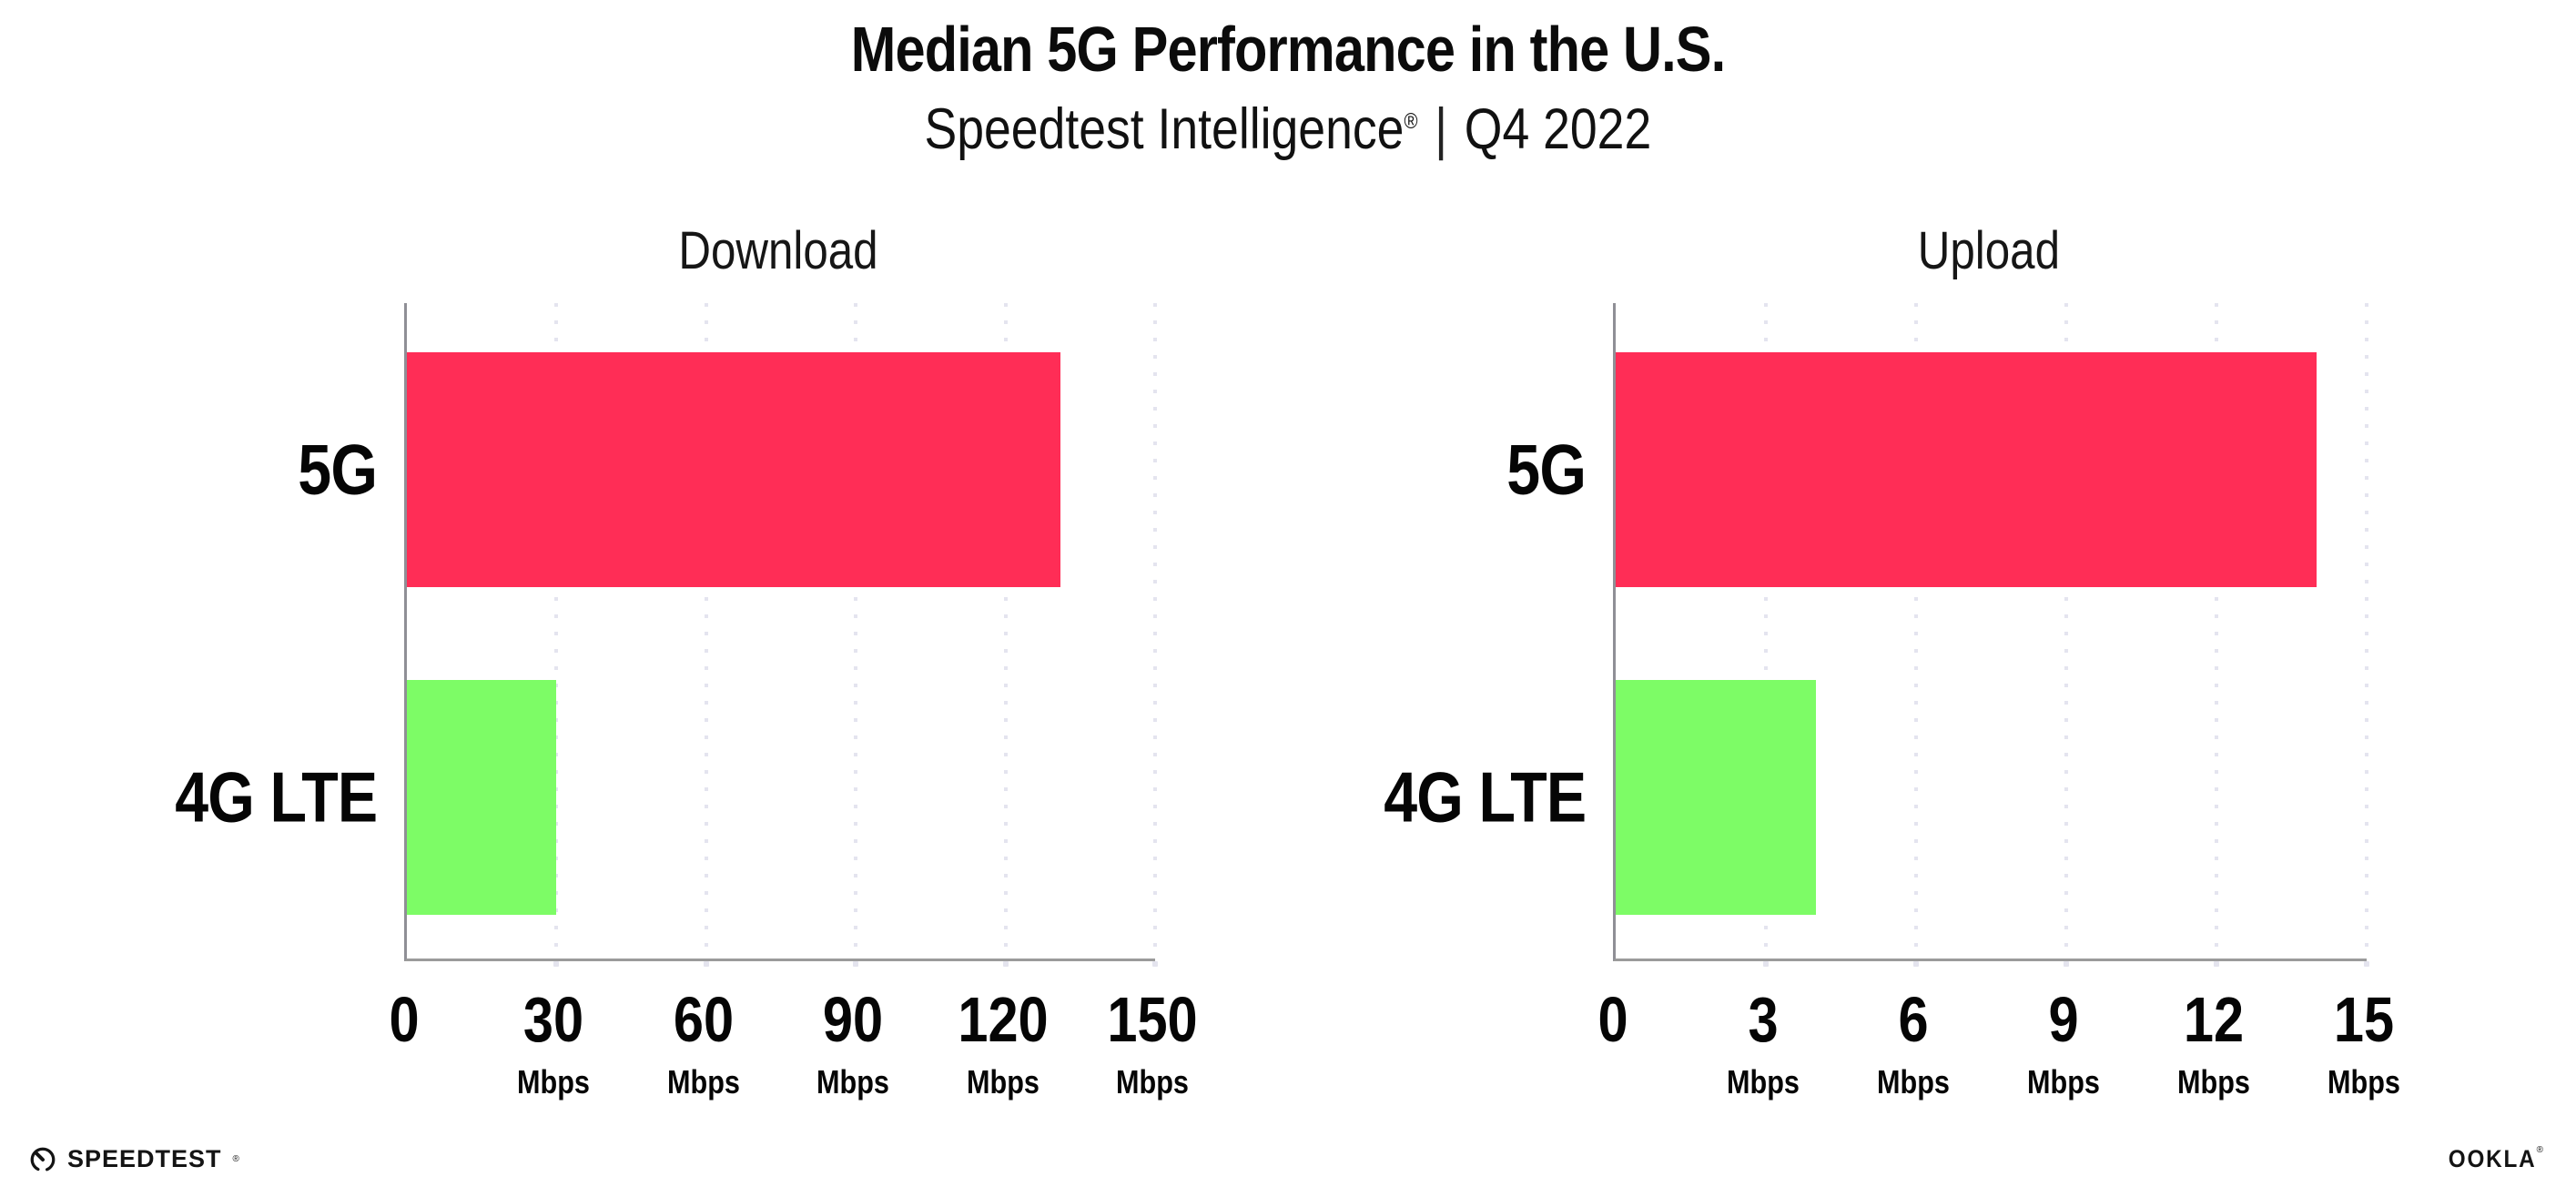 The image size is (2576, 1197). Describe the element at coordinates (1871, 1065) in the screenshot. I see `x-axis: 0 3 Mbps 6 Mbps 9 Mbps 12 Mbps 15 Mbps` at that location.